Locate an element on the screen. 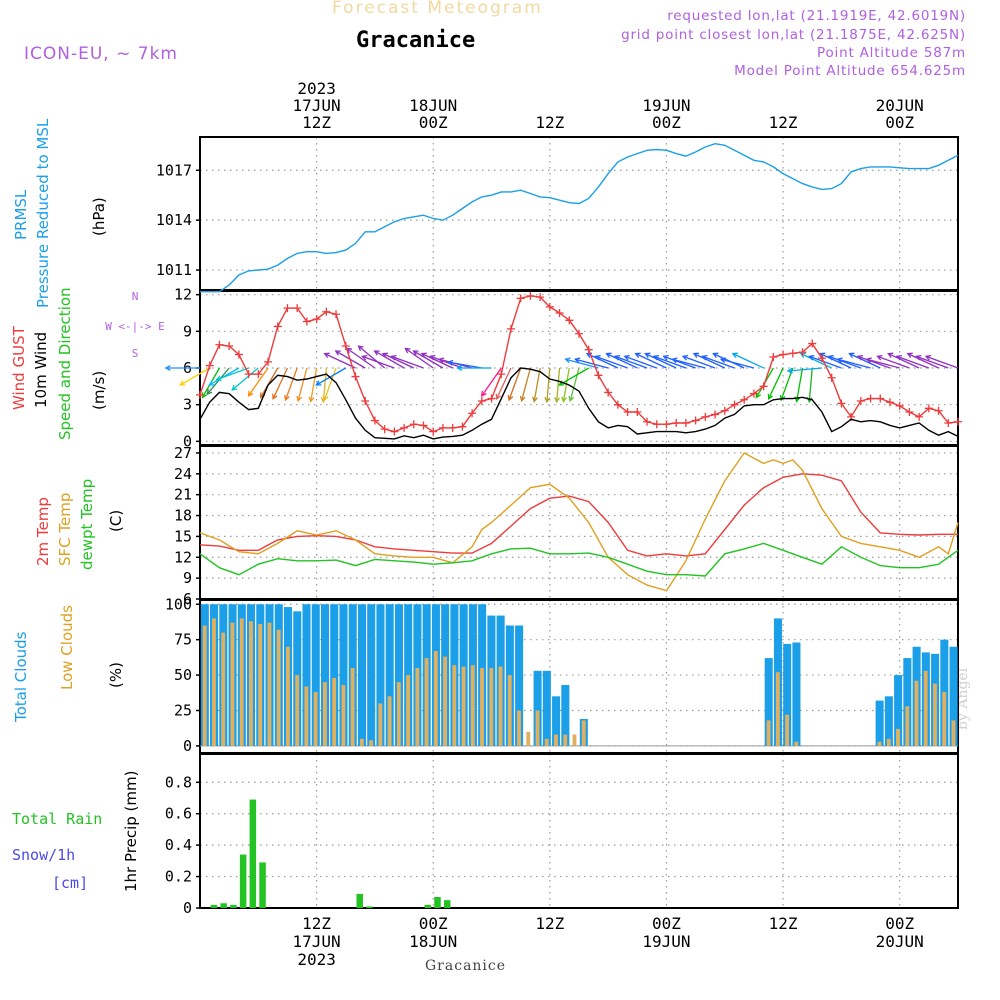 The width and height of the screenshot is (1000, 1000). temp-label: 2m Temp is located at coordinates (43, 531).